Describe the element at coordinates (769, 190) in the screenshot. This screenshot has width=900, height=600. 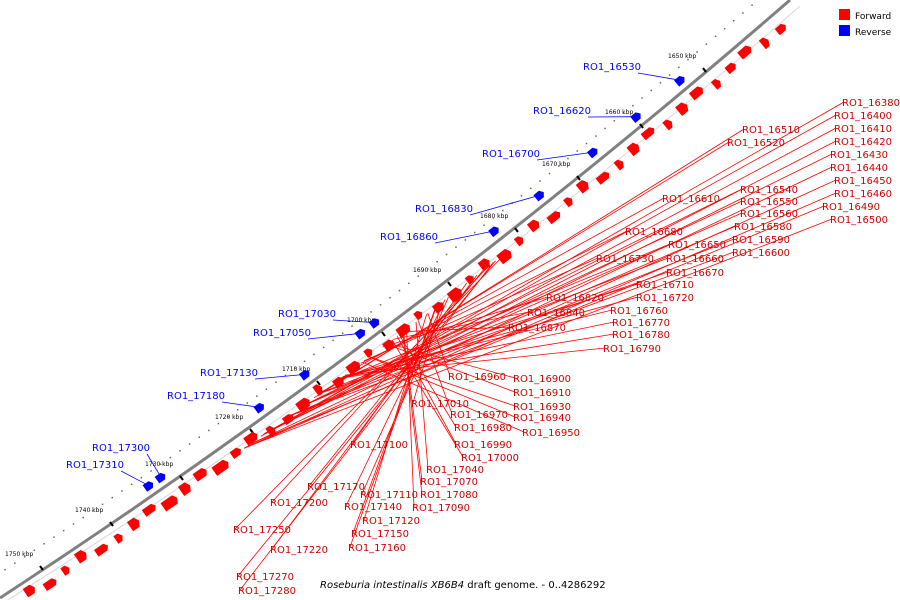
I see `forward-gene-label: RO1_16540` at that location.